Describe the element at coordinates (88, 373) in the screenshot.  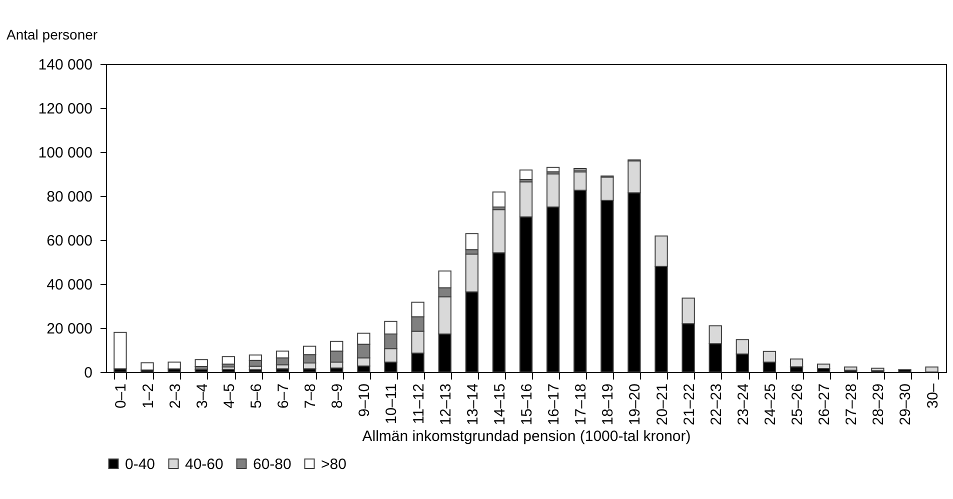
I see `y-tick-label: 0` at that location.